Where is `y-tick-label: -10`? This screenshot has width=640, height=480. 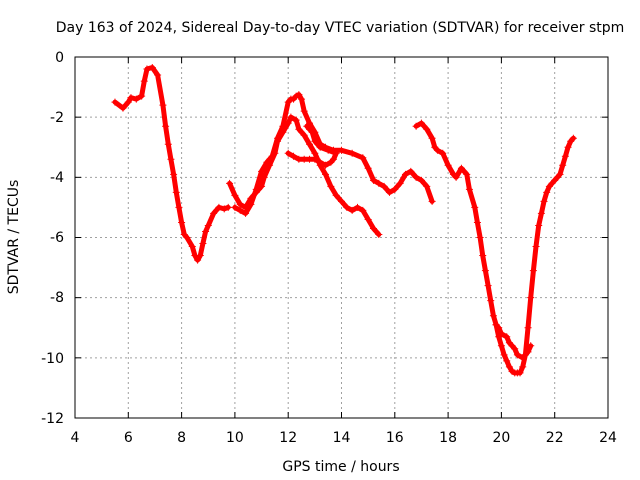
y-tick-label: -10 is located at coordinates (52, 359).